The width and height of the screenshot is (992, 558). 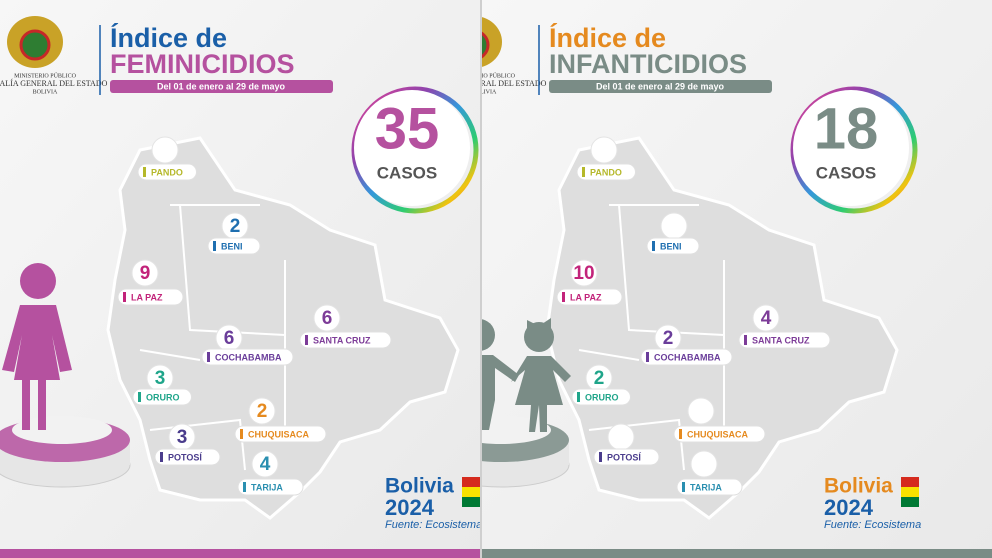 I want to click on date-bar, so click(x=221, y=86).